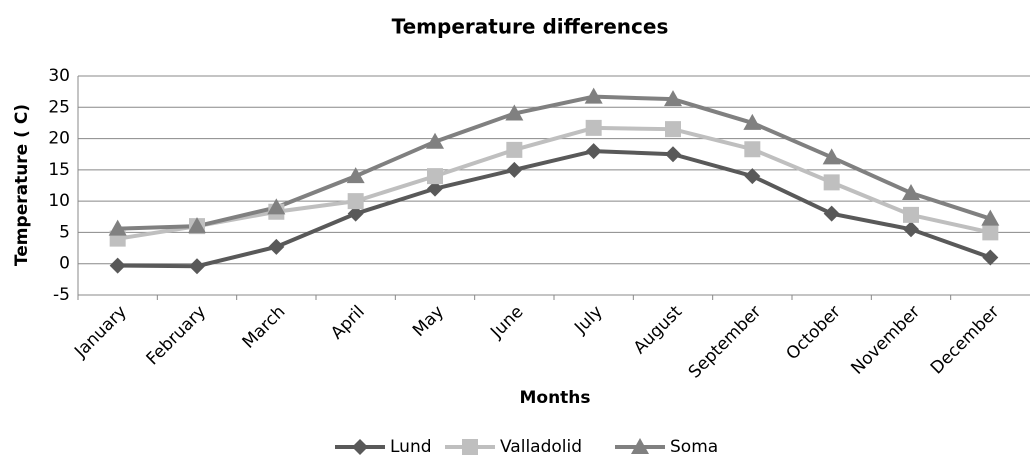  I want to click on x-tick-label: October, so click(813, 333).